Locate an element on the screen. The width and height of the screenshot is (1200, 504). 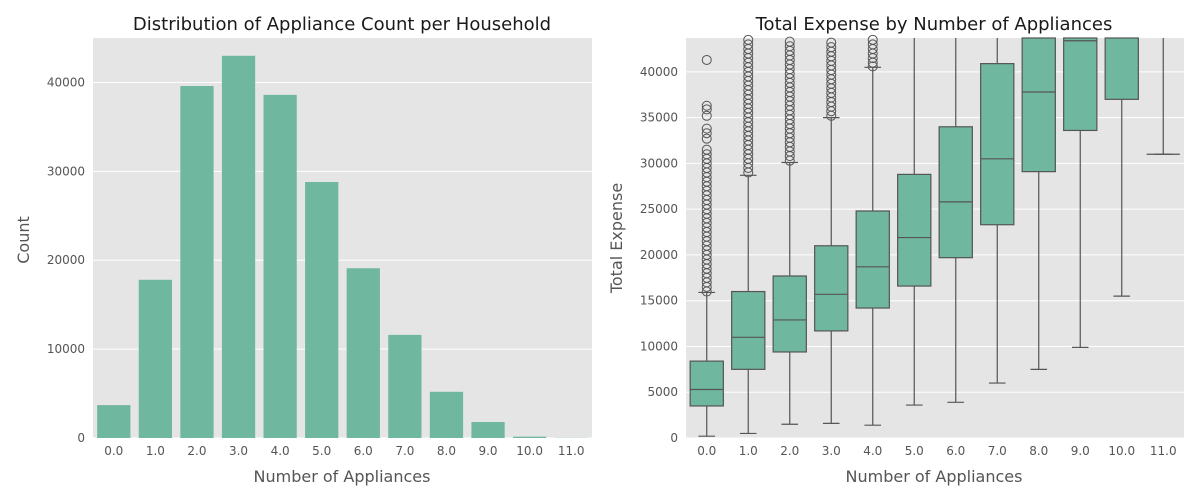
box-x-tick-labels: 0.0 1.0 2.0 3.0 4.0 5.0 6.0 7.0 8.0 9.0 10.0 11.0 is located at coordinates (936, 451).